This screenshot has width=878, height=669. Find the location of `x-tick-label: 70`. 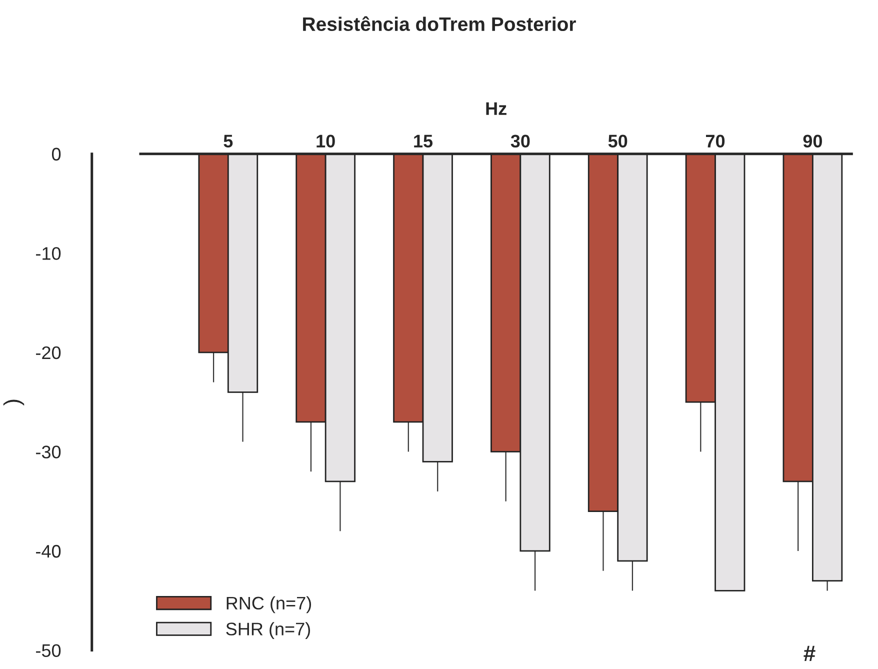

x-tick-label: 70 is located at coordinates (715, 141).